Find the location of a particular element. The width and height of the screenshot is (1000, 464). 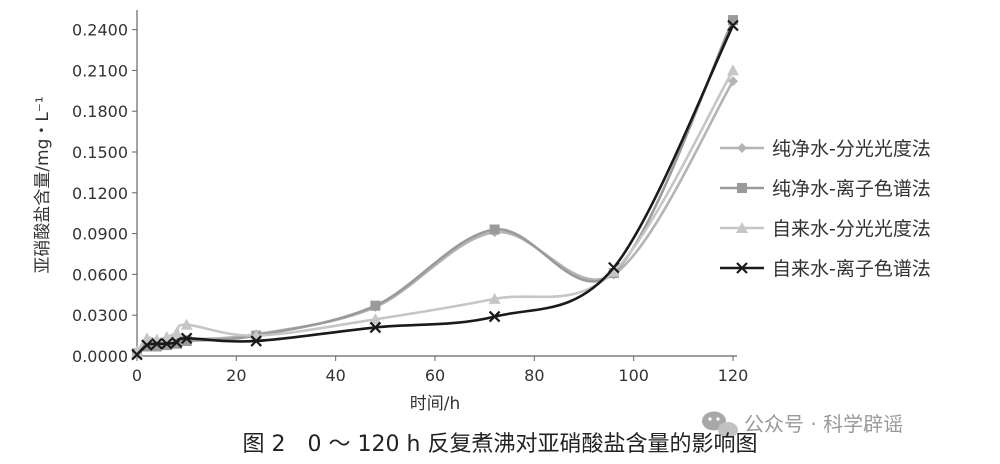

y-tick-label: 0.2100 is located at coordinates (100, 70).